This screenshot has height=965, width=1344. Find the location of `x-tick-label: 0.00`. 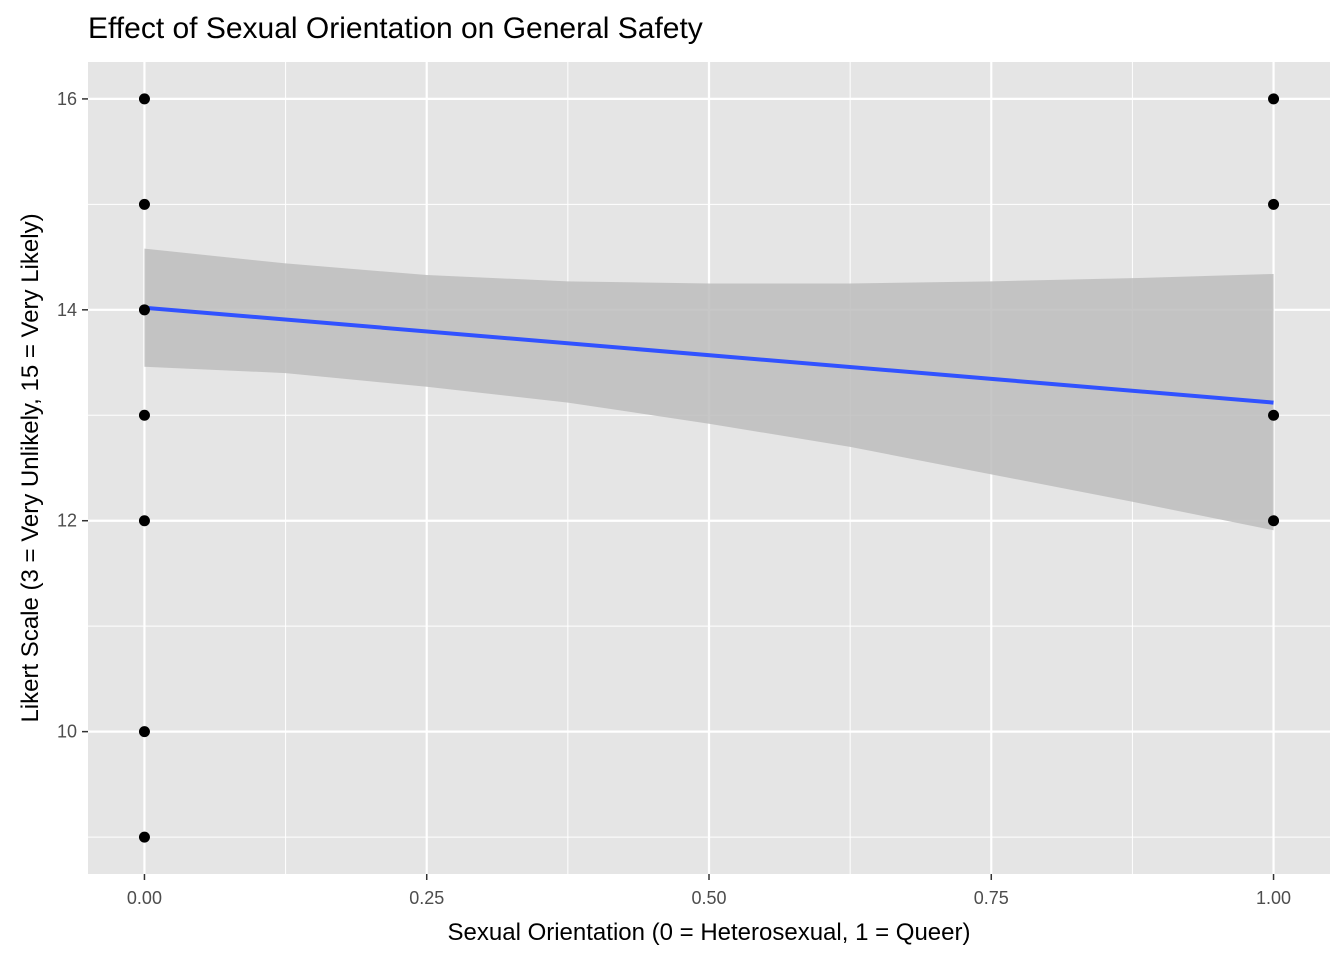

x-tick-label: 0.00 is located at coordinates (144, 898).